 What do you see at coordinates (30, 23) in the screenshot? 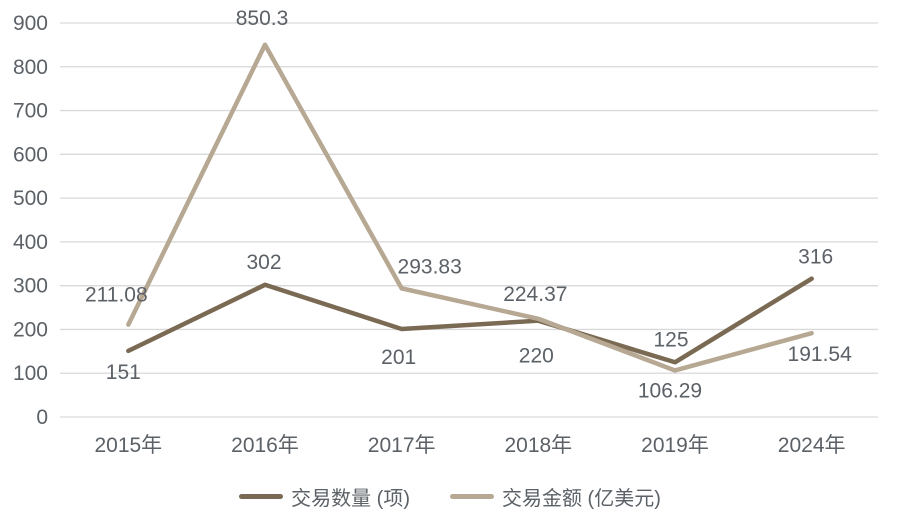
I see `y-tick-label: 900` at bounding box center [30, 23].